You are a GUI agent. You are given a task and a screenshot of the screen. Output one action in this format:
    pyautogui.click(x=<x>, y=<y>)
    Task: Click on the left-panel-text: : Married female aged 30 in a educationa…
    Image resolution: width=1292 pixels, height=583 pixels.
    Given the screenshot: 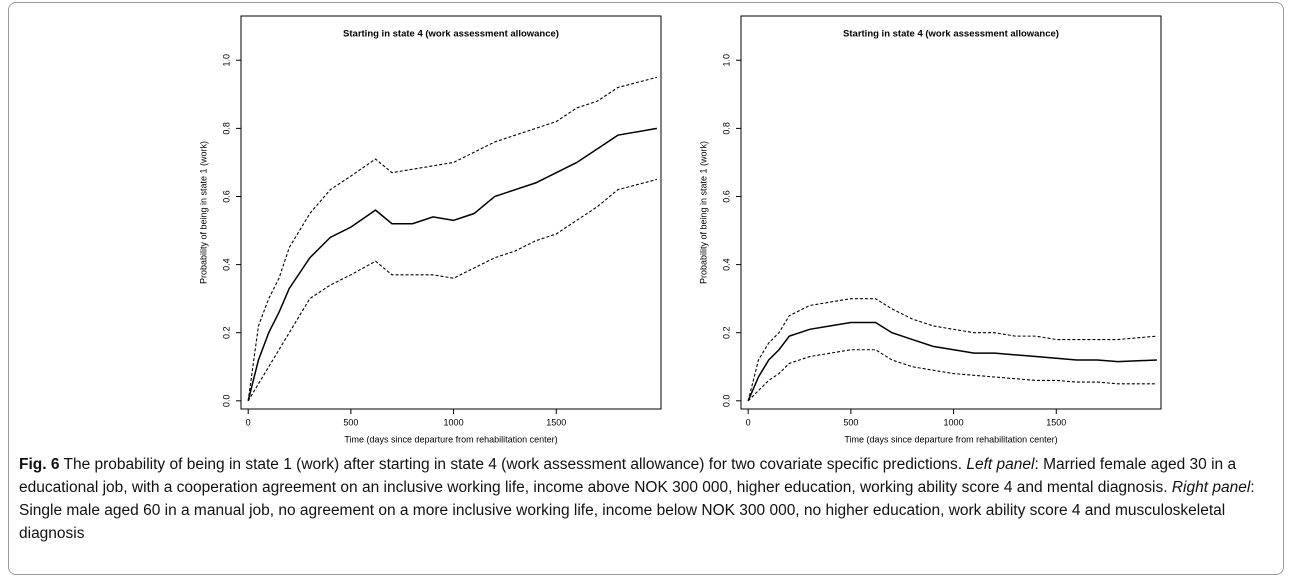 What is the action you would take?
    pyautogui.click(x=628, y=476)
    